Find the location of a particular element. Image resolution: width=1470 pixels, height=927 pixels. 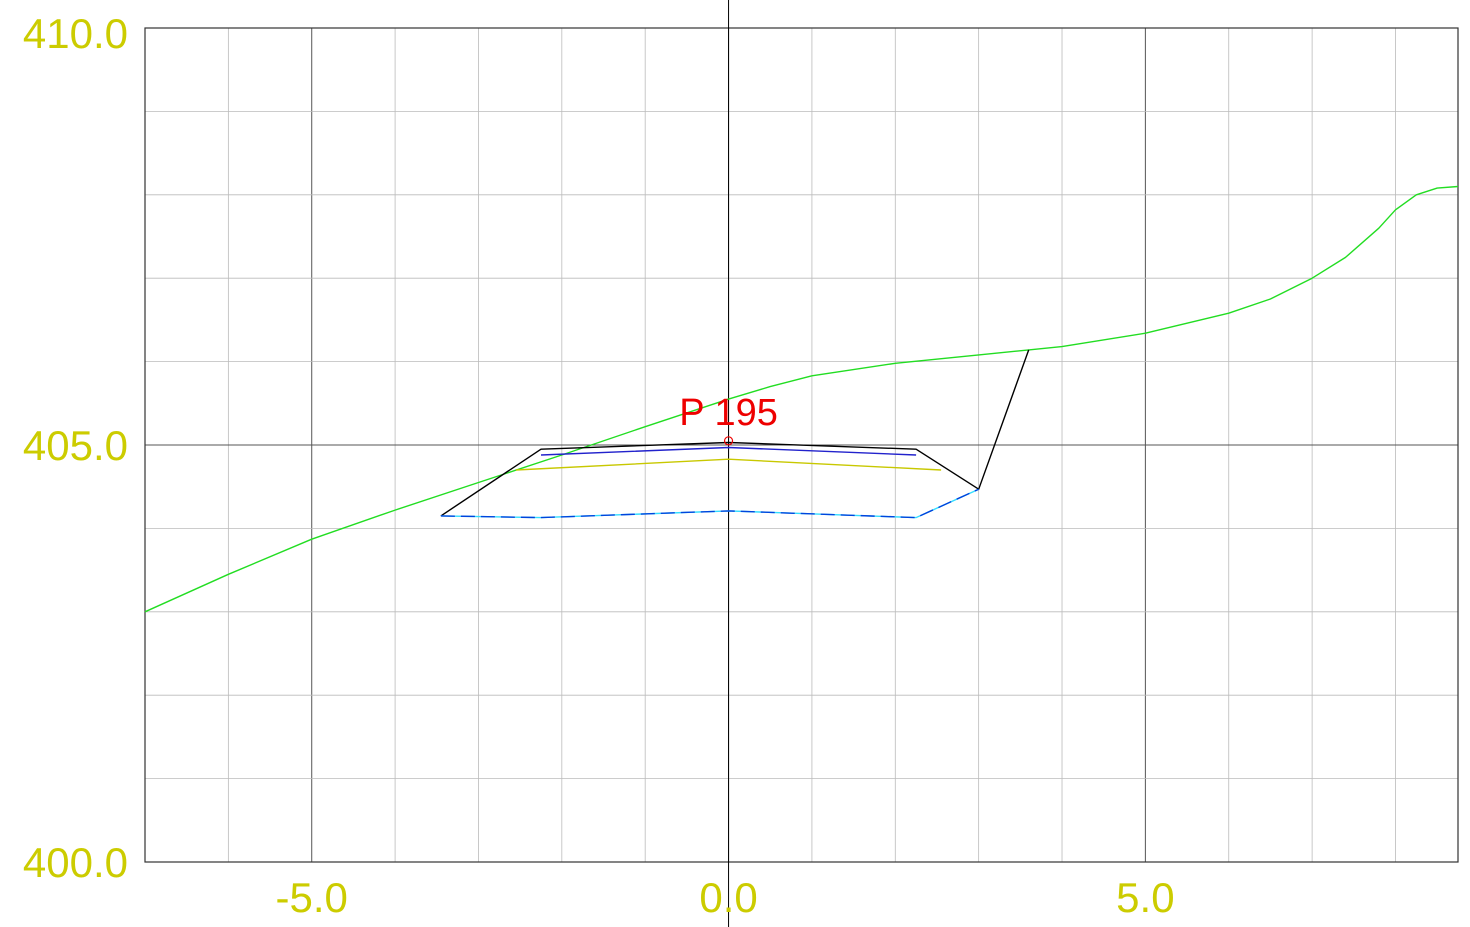

y-tick-label: 410.0 is located at coordinates (75, 33).